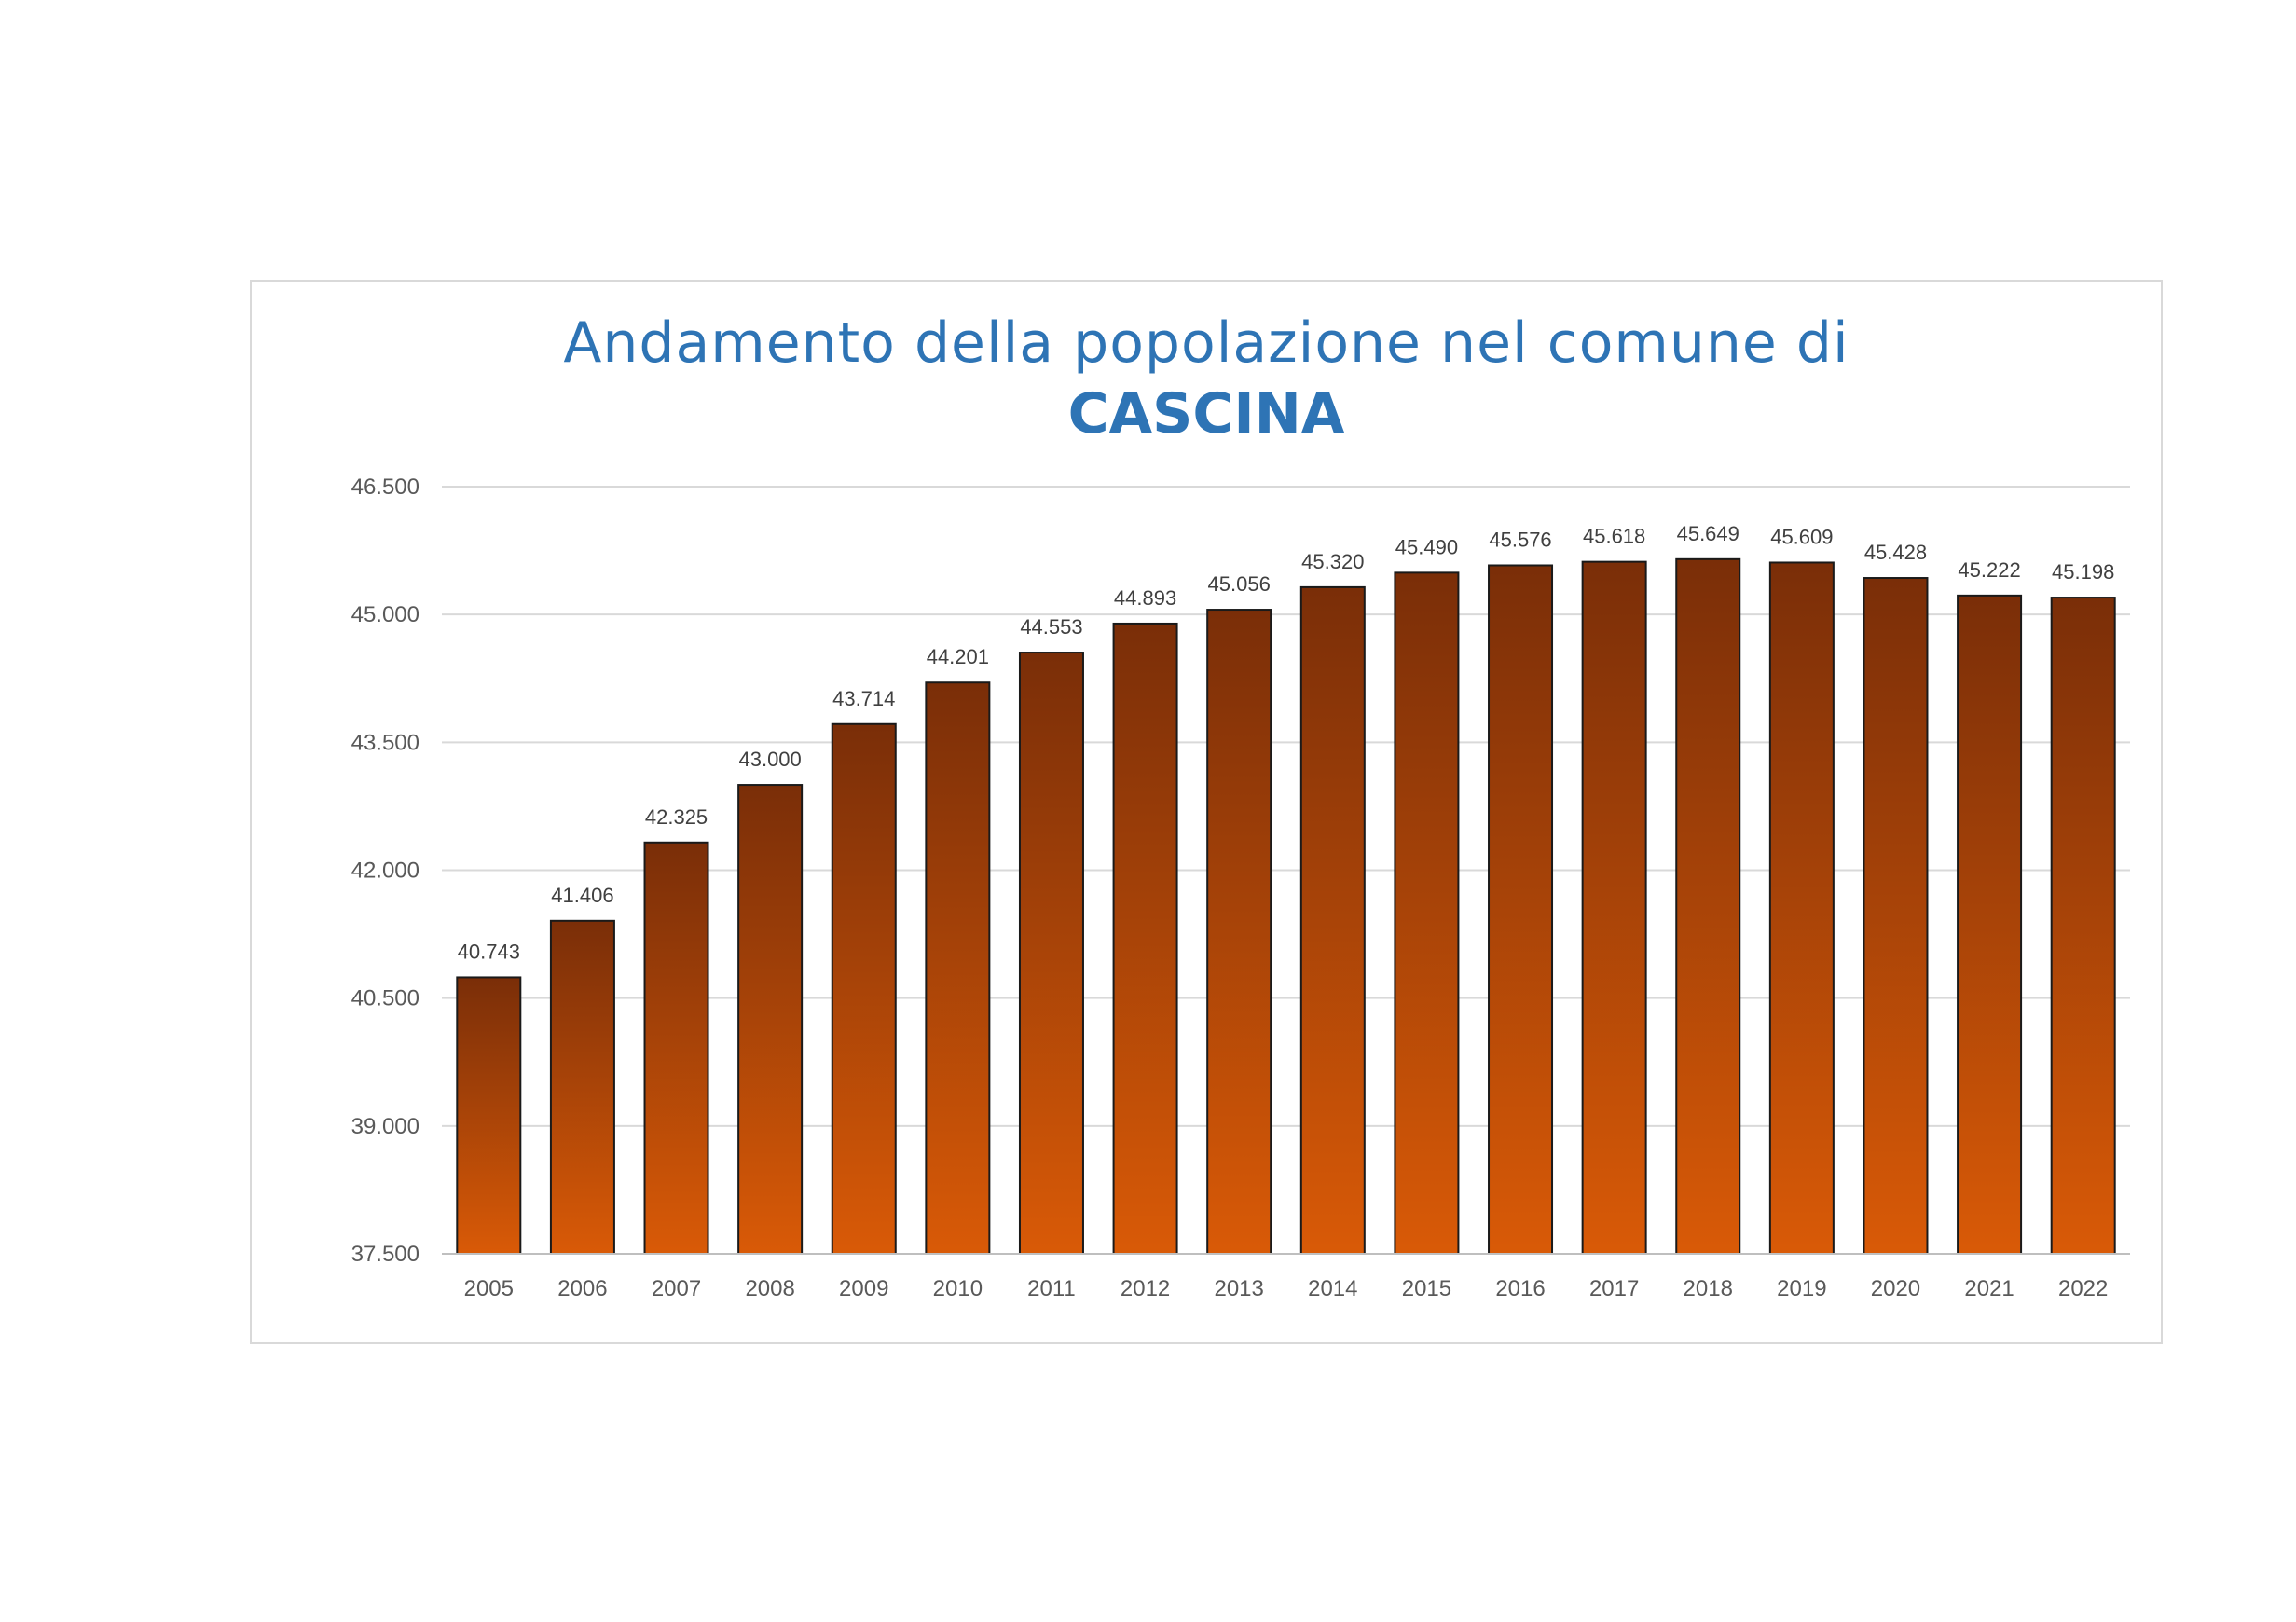  Describe the element at coordinates (1708, 1289) in the screenshot. I see `x-tick-label: 2018` at that location.